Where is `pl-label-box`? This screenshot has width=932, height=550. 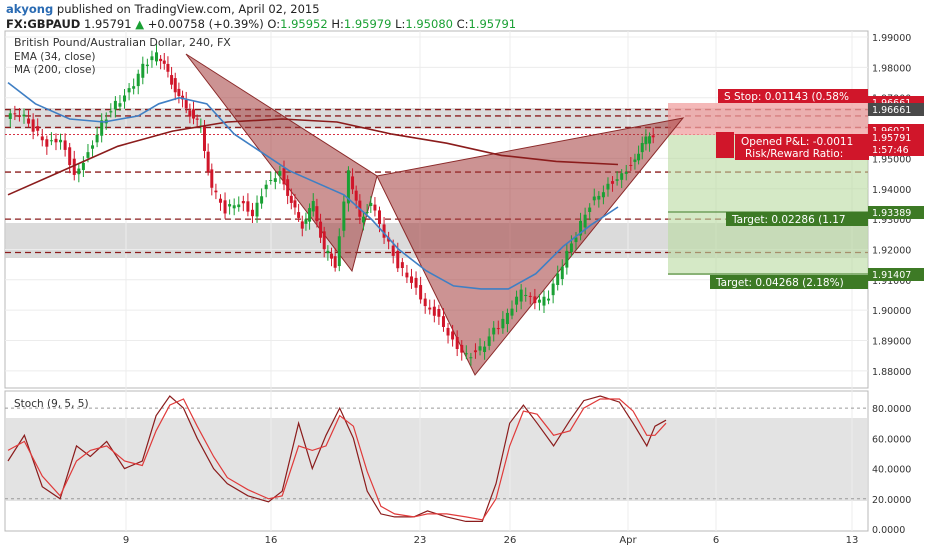
pl-label-box is located at coordinates (802, 147).